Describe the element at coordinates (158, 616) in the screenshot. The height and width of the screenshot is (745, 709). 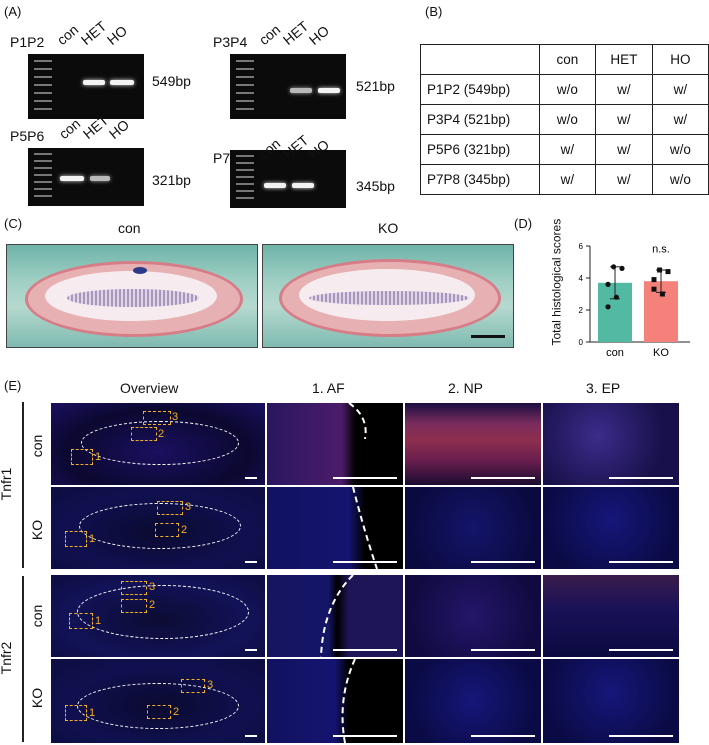
I see `overview-tnfr2-con: 1 2 3` at that location.